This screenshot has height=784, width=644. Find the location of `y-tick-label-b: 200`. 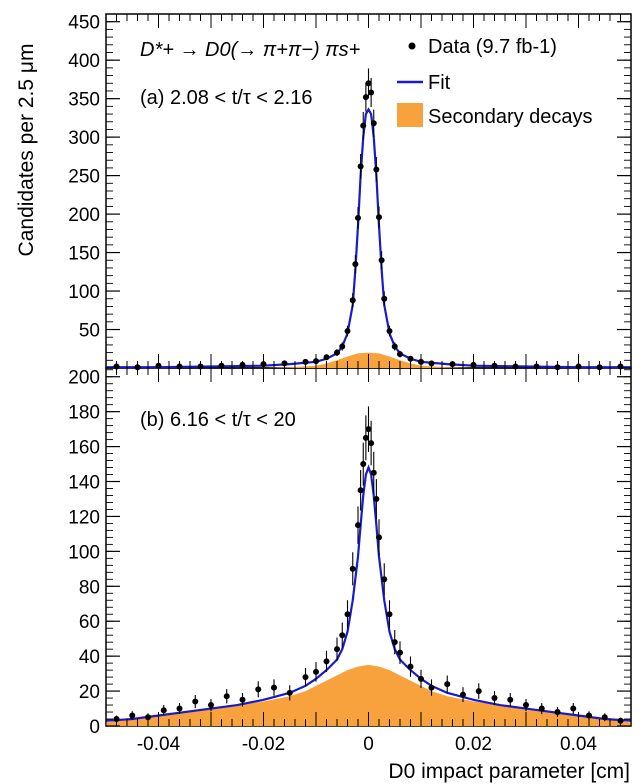

y-tick-label-b: 200 is located at coordinates (84, 378).